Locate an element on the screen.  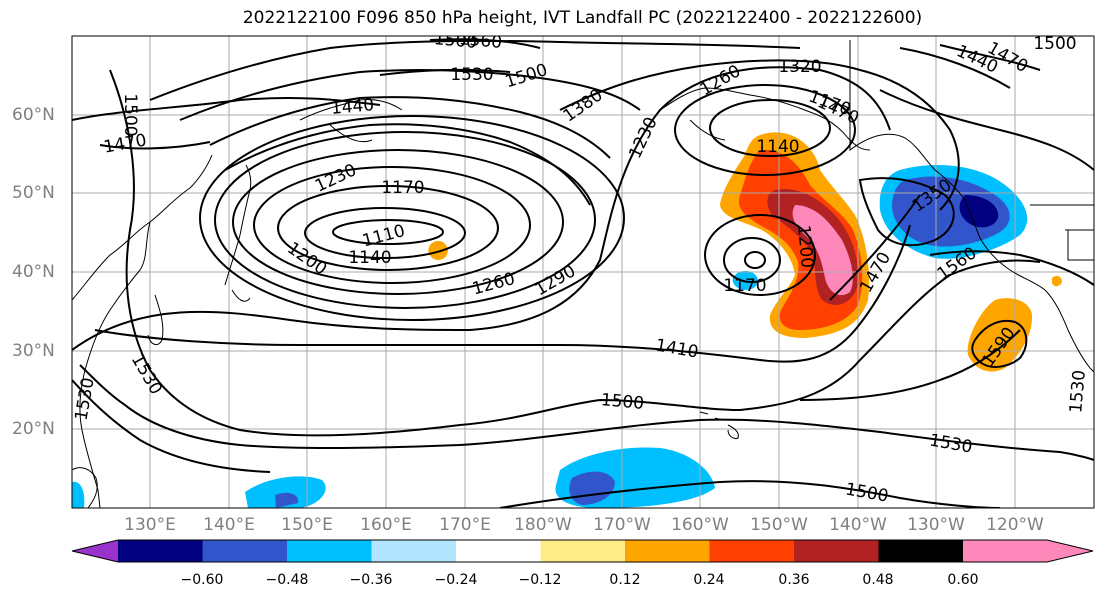
colorbar-tick-label: −0.36 is located at coordinates (371, 580).